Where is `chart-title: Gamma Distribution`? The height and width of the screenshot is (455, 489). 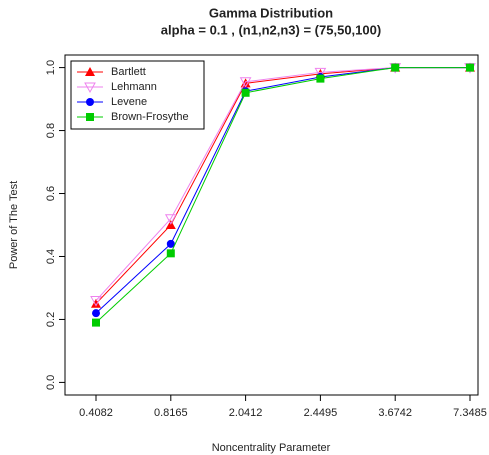
chart-title: Gamma Distribution is located at coordinates (271, 12).